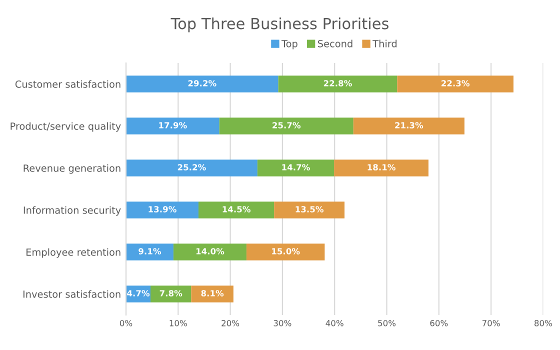  I want to click on data-label: 29.2%, so click(202, 83).